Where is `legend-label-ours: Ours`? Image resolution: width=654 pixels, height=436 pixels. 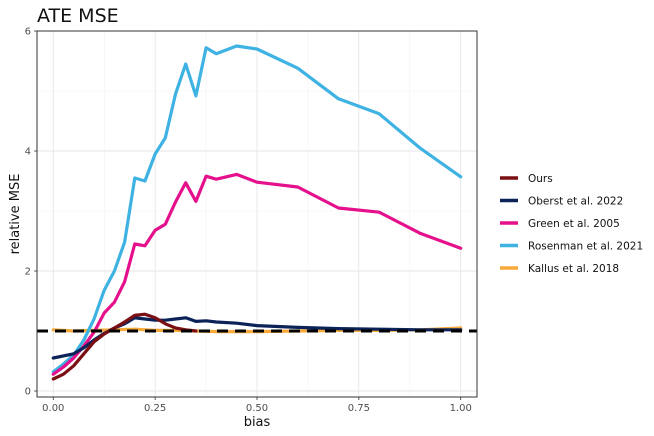 legend-label-ours: Ours is located at coordinates (540, 179).